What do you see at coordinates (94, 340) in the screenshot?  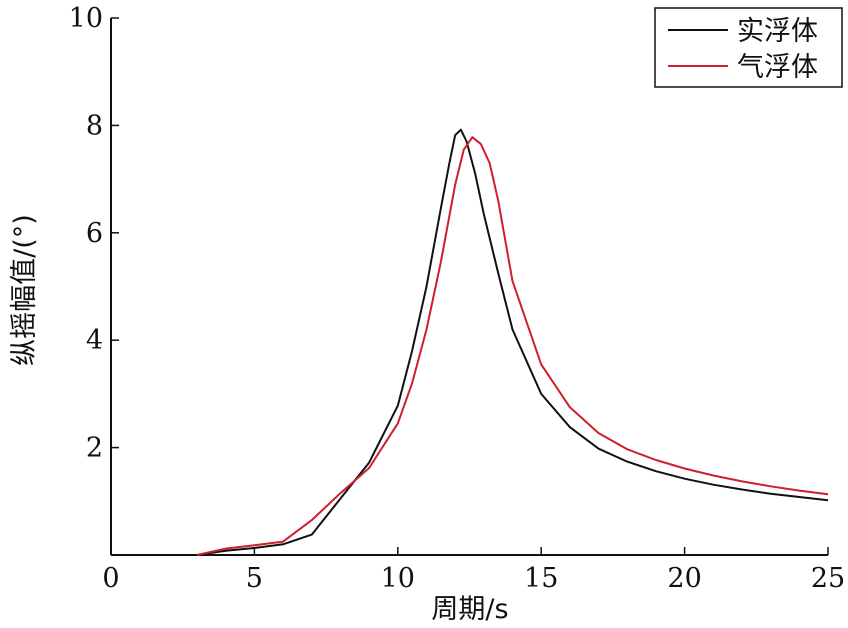 I see `y-tick-label: 4` at bounding box center [94, 340].